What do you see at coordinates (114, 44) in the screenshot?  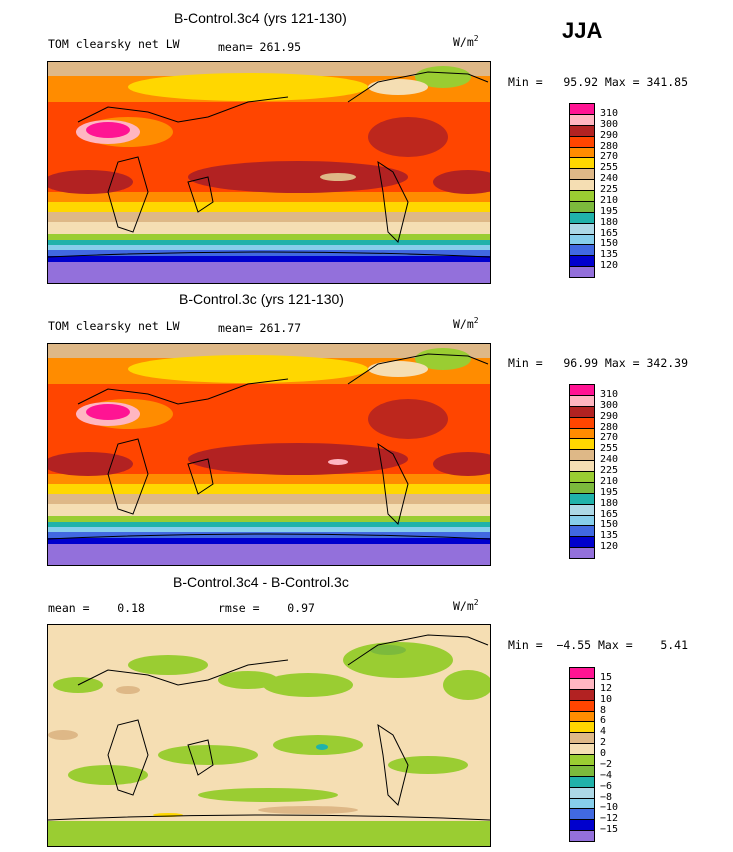 I see `panel-1-variable-label: TOM clearsky net LW` at bounding box center [114, 44].